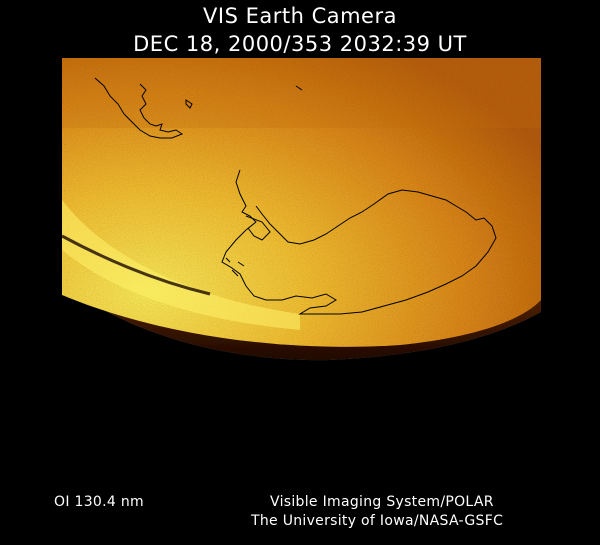 Image resolution: width=600 pixels, height=545 pixels. Describe the element at coordinates (99, 502) in the screenshot. I see `wavelength-label: OI 130.4 nm` at that location.